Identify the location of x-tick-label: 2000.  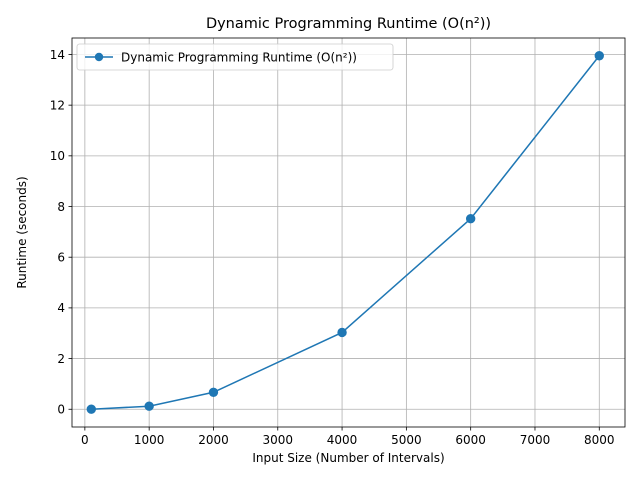
(213, 440).